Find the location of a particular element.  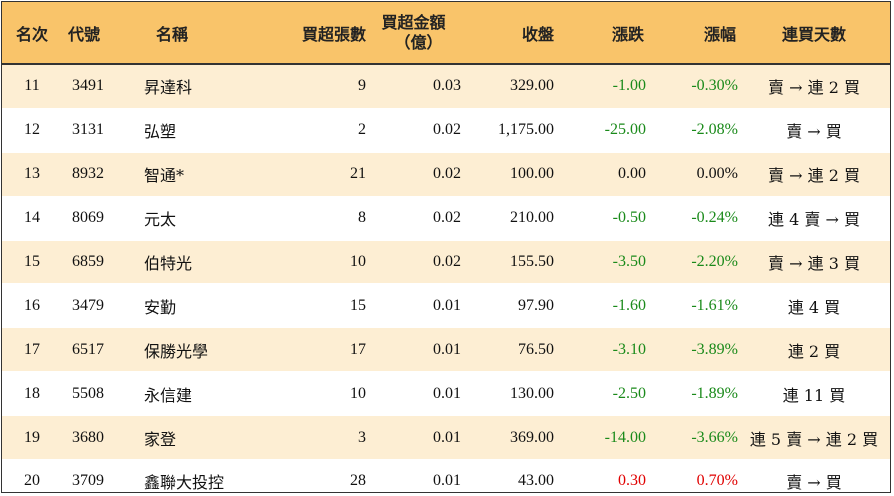

cell-change-pct: -0.24% is located at coordinates (692, 218).